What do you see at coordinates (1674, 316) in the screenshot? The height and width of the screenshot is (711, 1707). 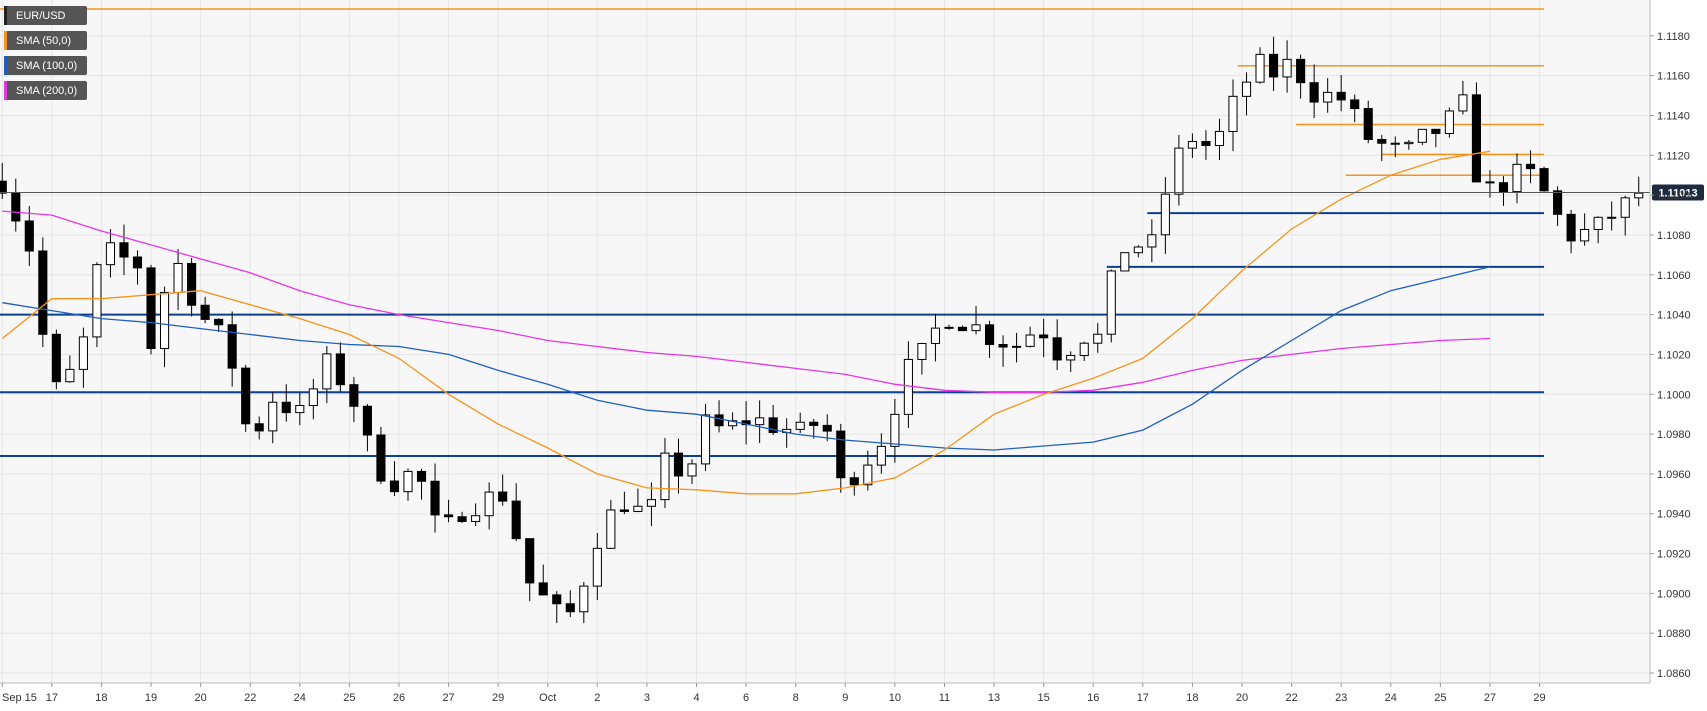 I see `y-tick-label: 1.1040` at bounding box center [1674, 316].